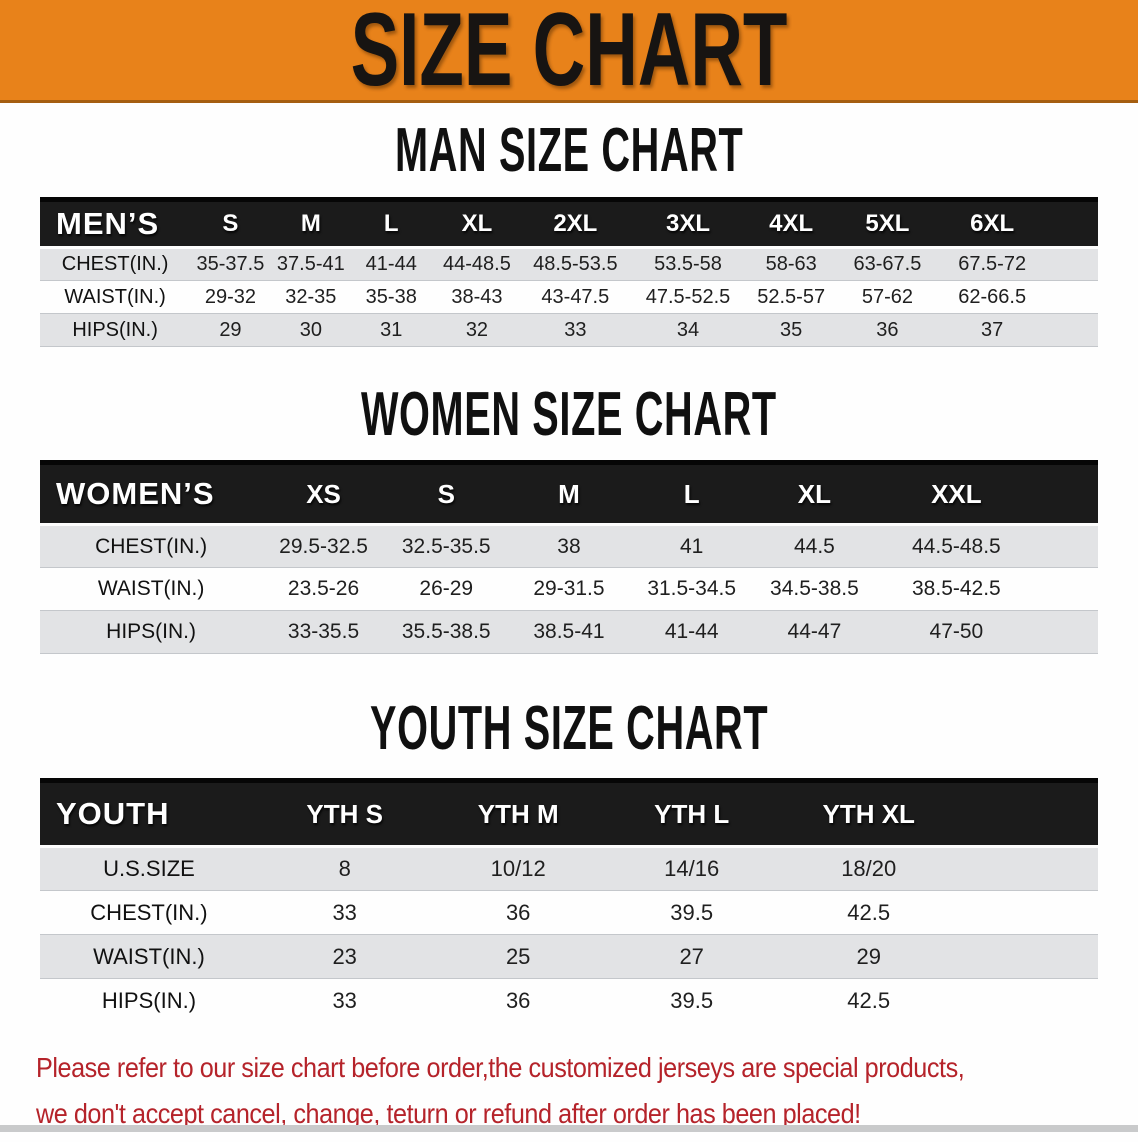 The image size is (1138, 1142). I want to click on value-cell: 23.5-26, so click(323, 588).